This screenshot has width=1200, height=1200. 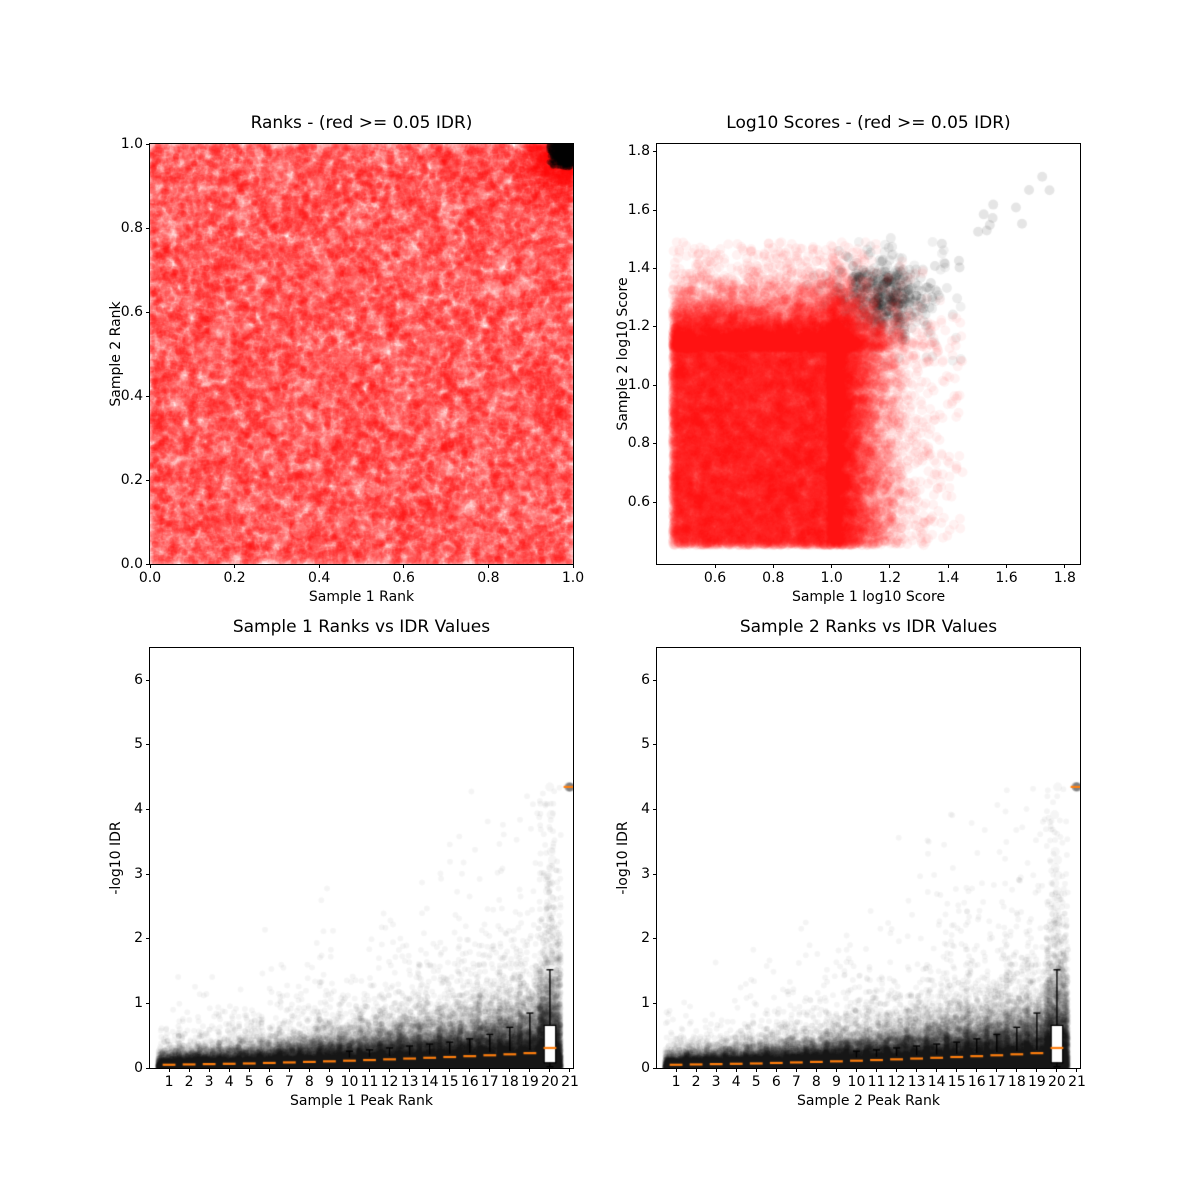 I want to click on ranks-y-tick-label: 1.0, so click(x=131, y=143).